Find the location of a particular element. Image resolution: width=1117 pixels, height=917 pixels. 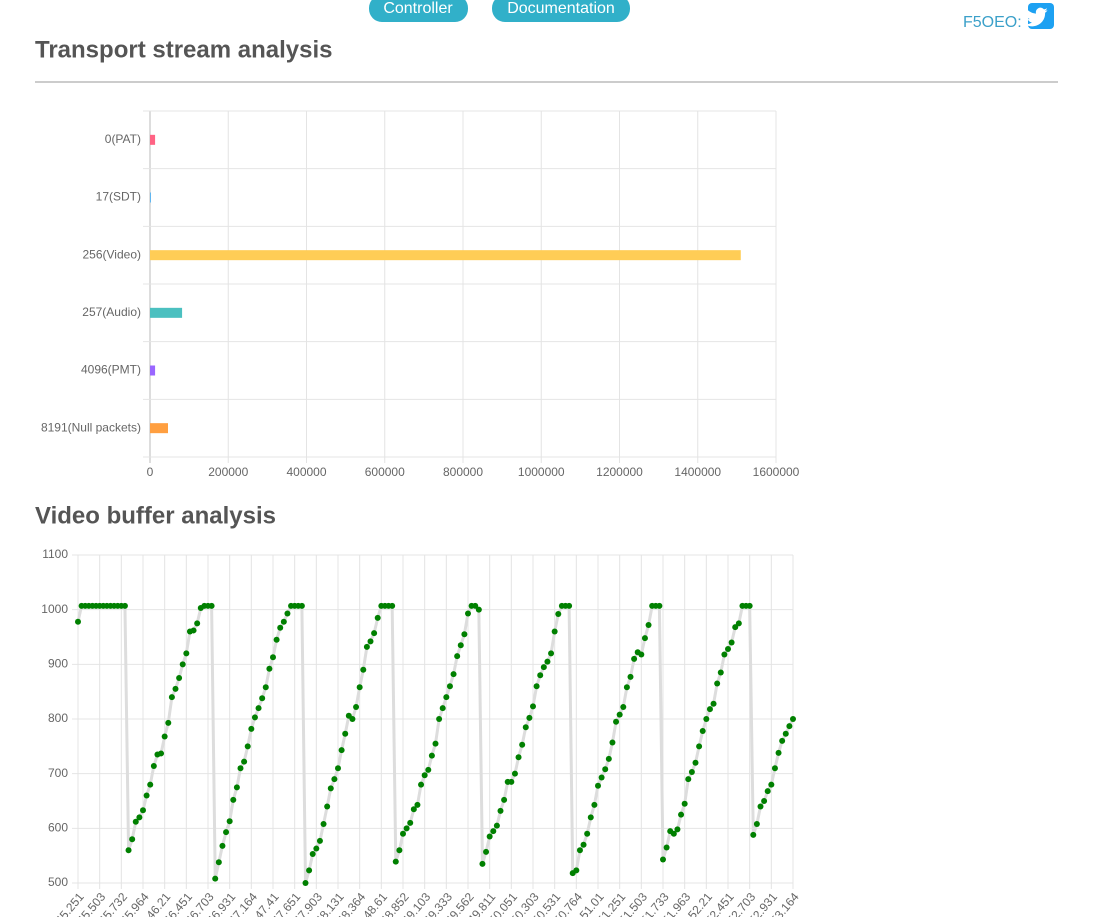

twitter-icon is located at coordinates (1039, 16).